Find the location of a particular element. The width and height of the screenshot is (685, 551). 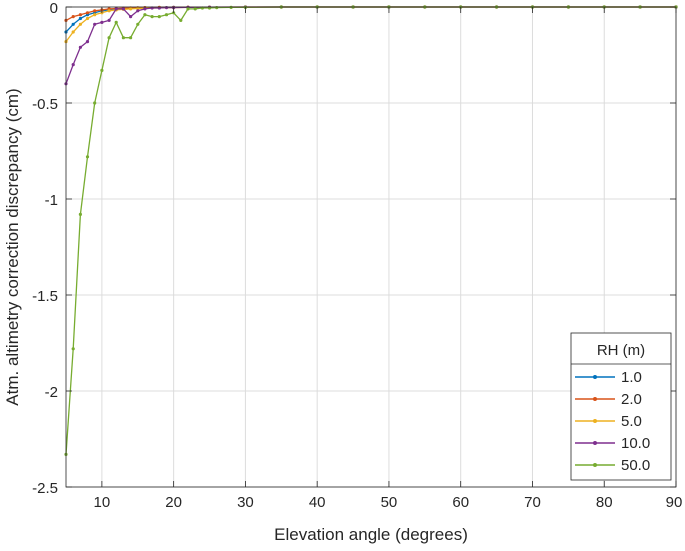

legend-entry-label: 10.0 is located at coordinates (635, 443).